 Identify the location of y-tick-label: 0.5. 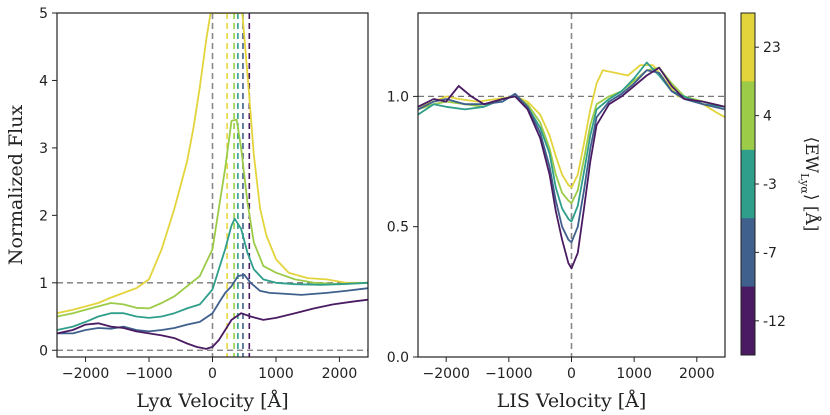
(398, 228).